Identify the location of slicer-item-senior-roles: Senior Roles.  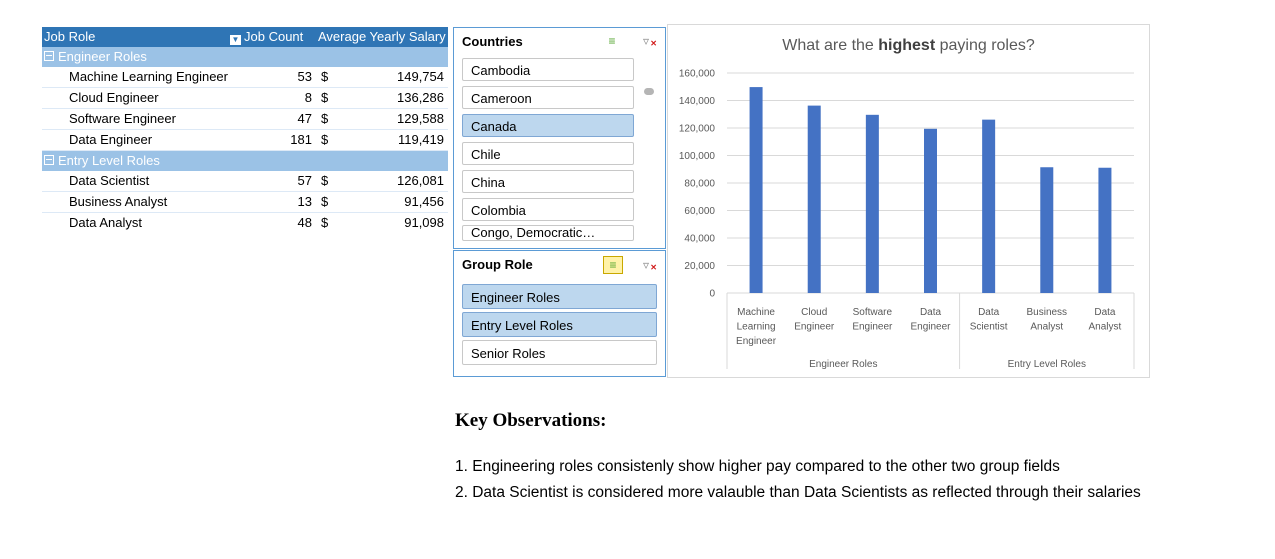
(559, 352).